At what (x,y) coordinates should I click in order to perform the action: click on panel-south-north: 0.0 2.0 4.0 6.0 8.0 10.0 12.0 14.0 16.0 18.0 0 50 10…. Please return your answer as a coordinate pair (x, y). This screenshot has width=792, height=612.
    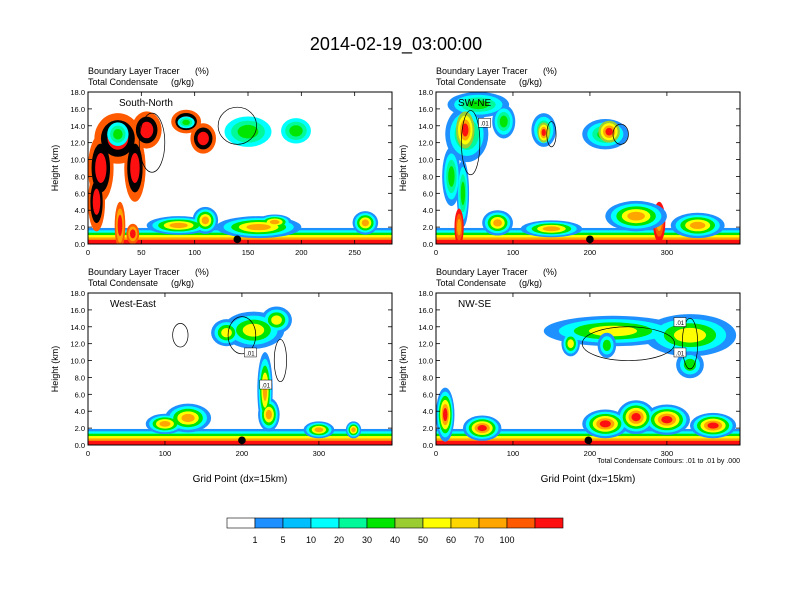
    Looking at the image, I should click on (221, 161).